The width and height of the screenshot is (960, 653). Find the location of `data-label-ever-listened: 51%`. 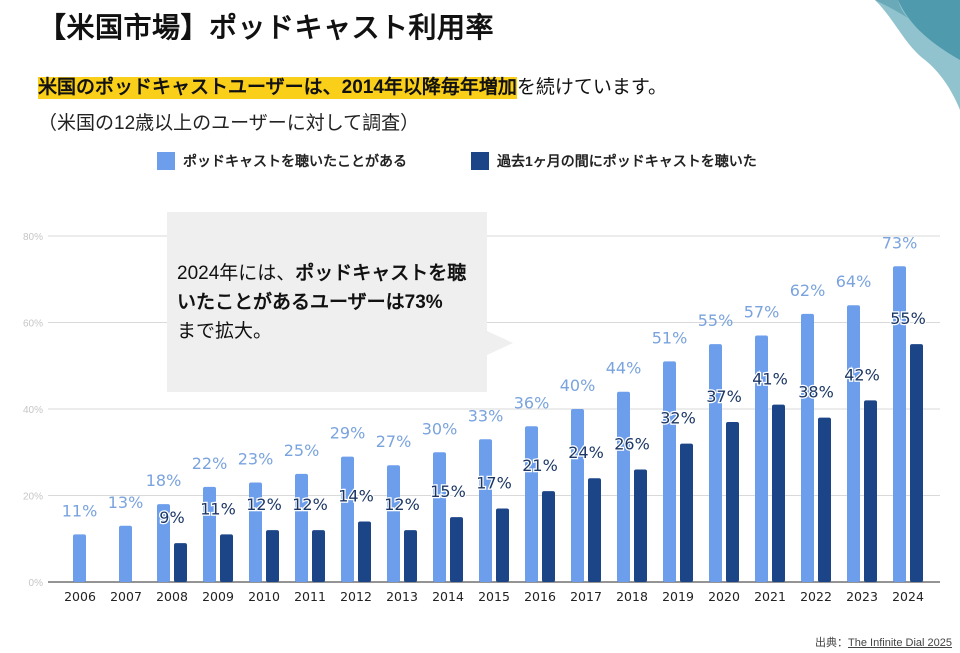

data-label-ever-listened: 51% is located at coordinates (670, 337).